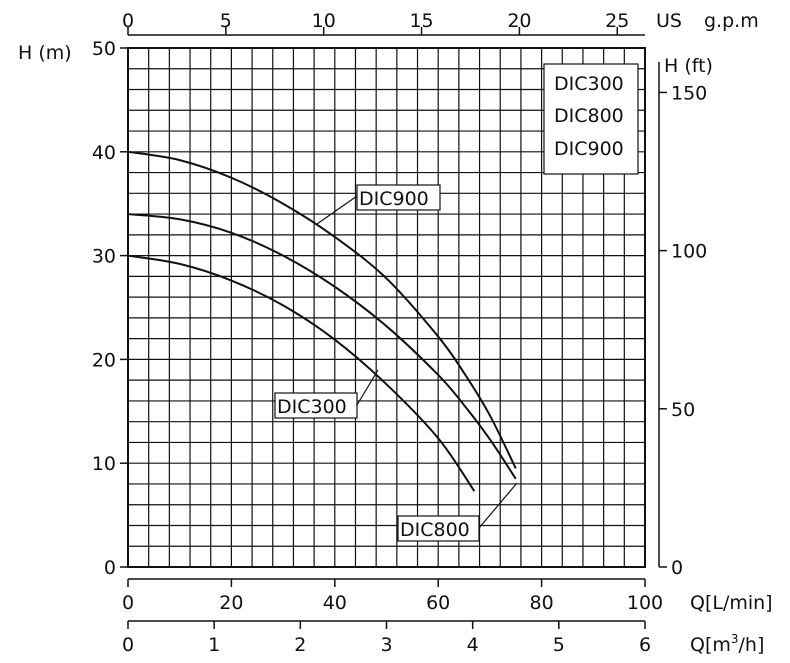 The image size is (790, 663). What do you see at coordinates (324, 21) in the screenshot?
I see `top-axis-tick-label: 10` at bounding box center [324, 21].